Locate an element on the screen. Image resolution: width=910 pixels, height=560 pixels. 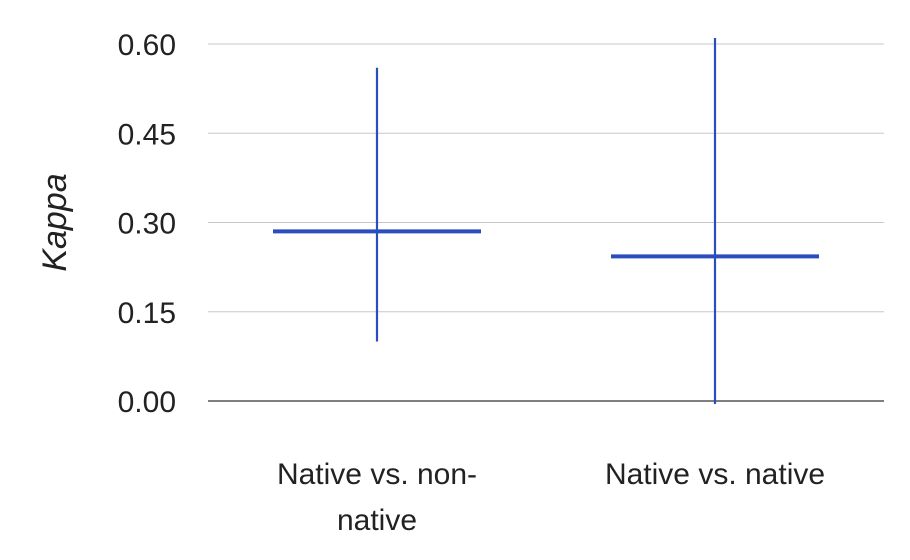
y-tick-label: 0.30 is located at coordinates (147, 224).